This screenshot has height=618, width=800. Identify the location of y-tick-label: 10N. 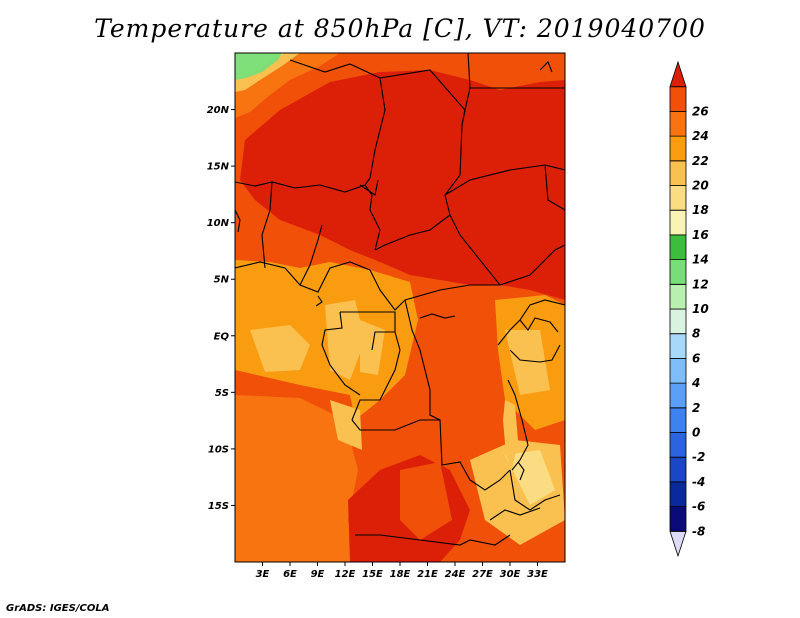
(218, 223).